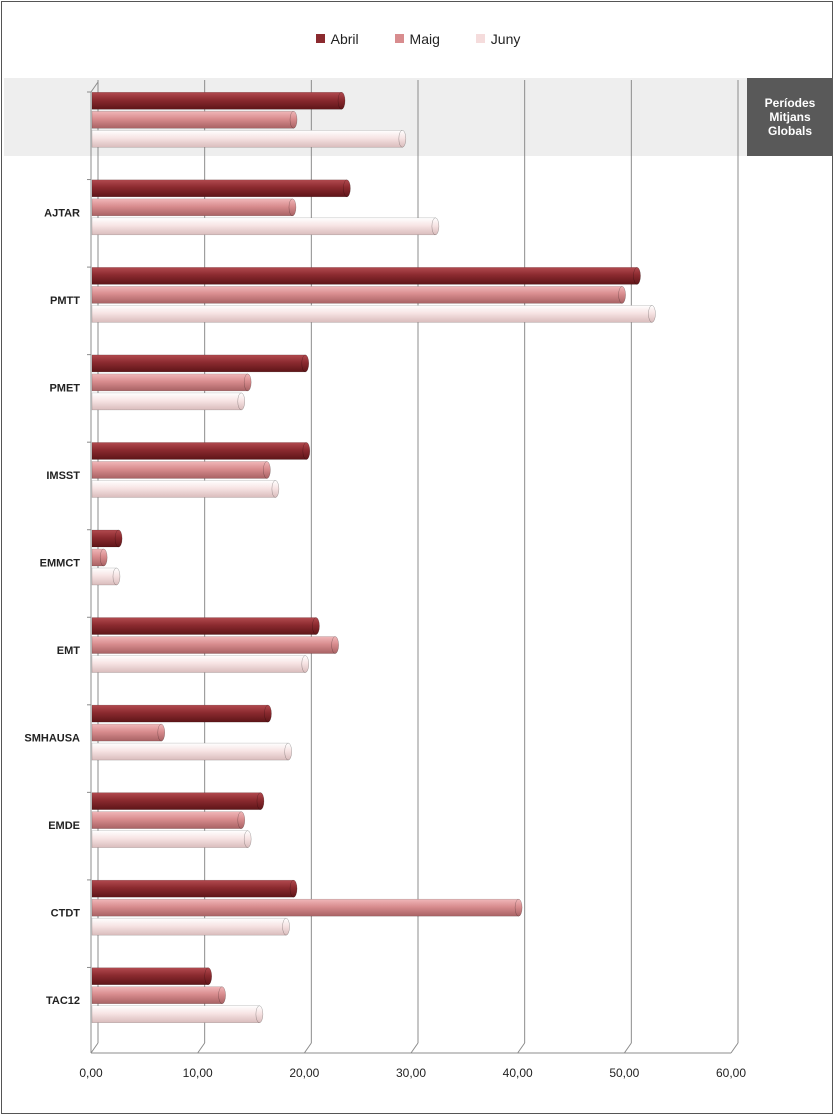 This screenshot has width=836, height=1117. Describe the element at coordinates (344, 38) in the screenshot. I see `legend-label-abril: Abril` at that location.